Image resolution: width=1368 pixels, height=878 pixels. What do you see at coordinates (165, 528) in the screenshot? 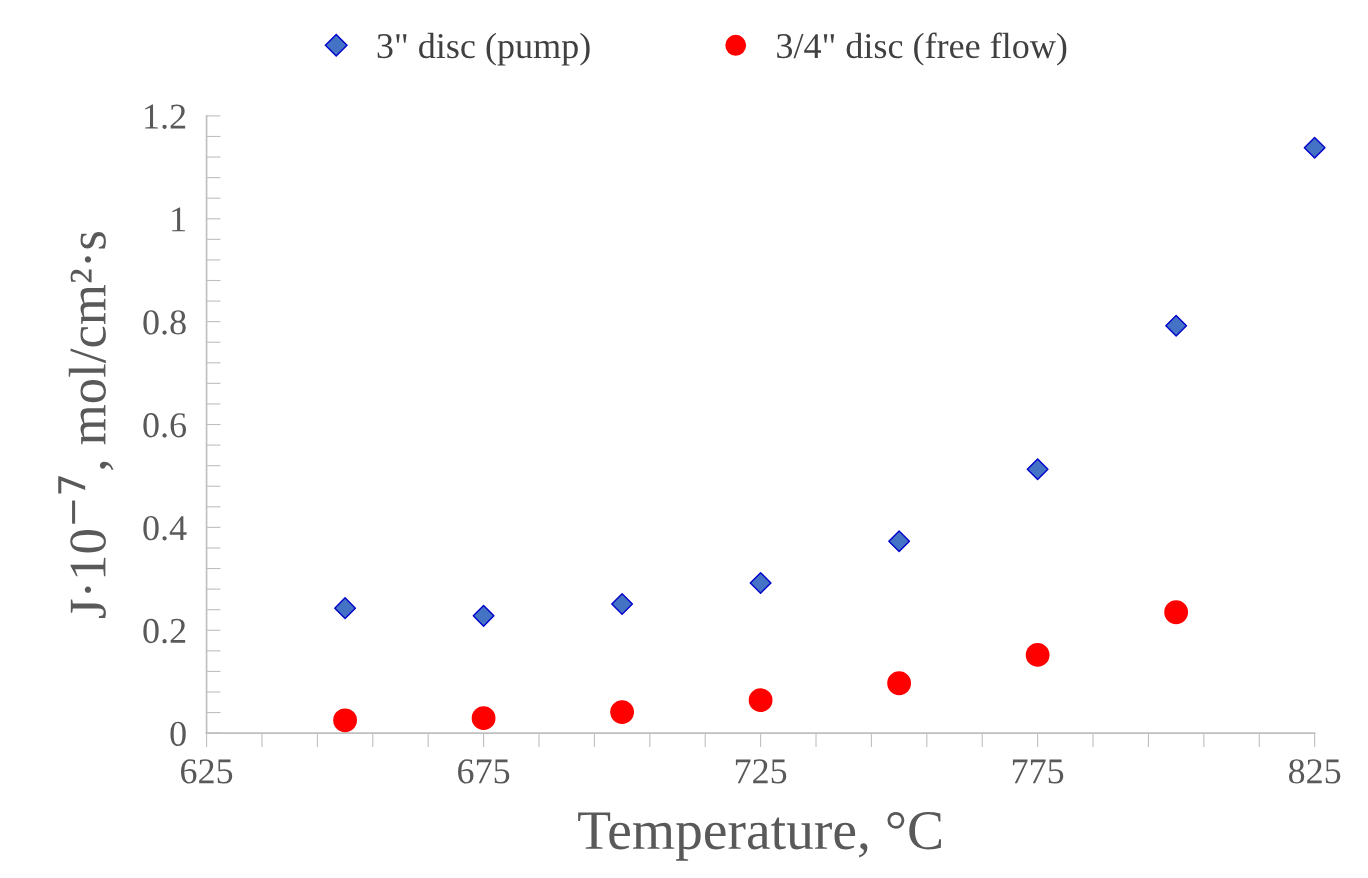
I see `y-tick-label: 0.4` at bounding box center [165, 528].